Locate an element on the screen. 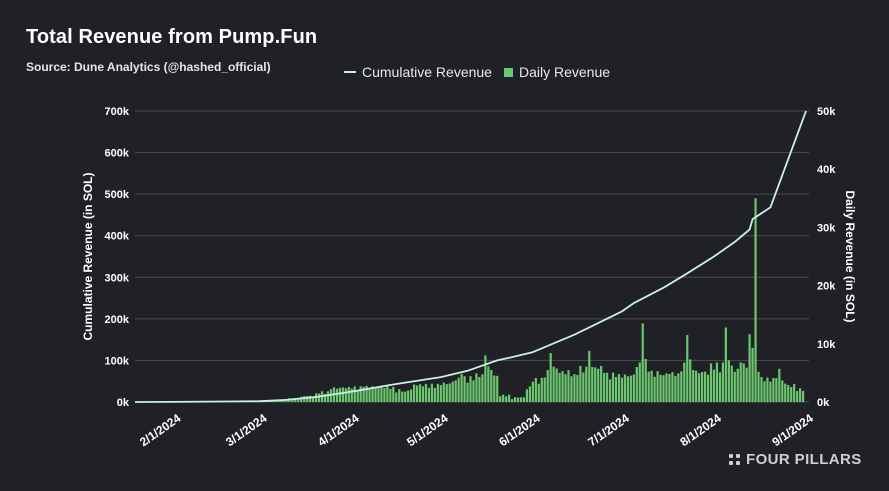  chart-title: Total Revenue from Pump.Fun is located at coordinates (172, 37).